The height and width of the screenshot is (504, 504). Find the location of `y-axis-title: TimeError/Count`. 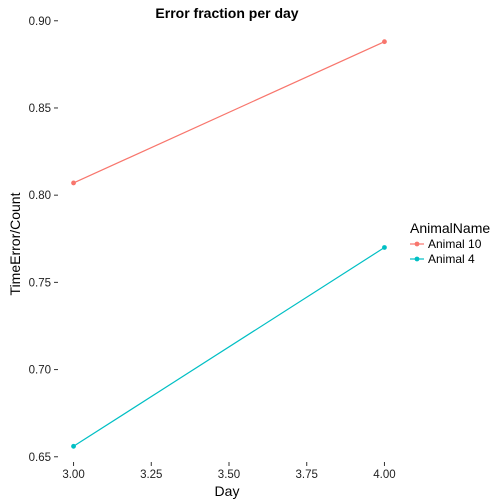

y-axis-title: TimeError/Count is located at coordinates (15, 243).